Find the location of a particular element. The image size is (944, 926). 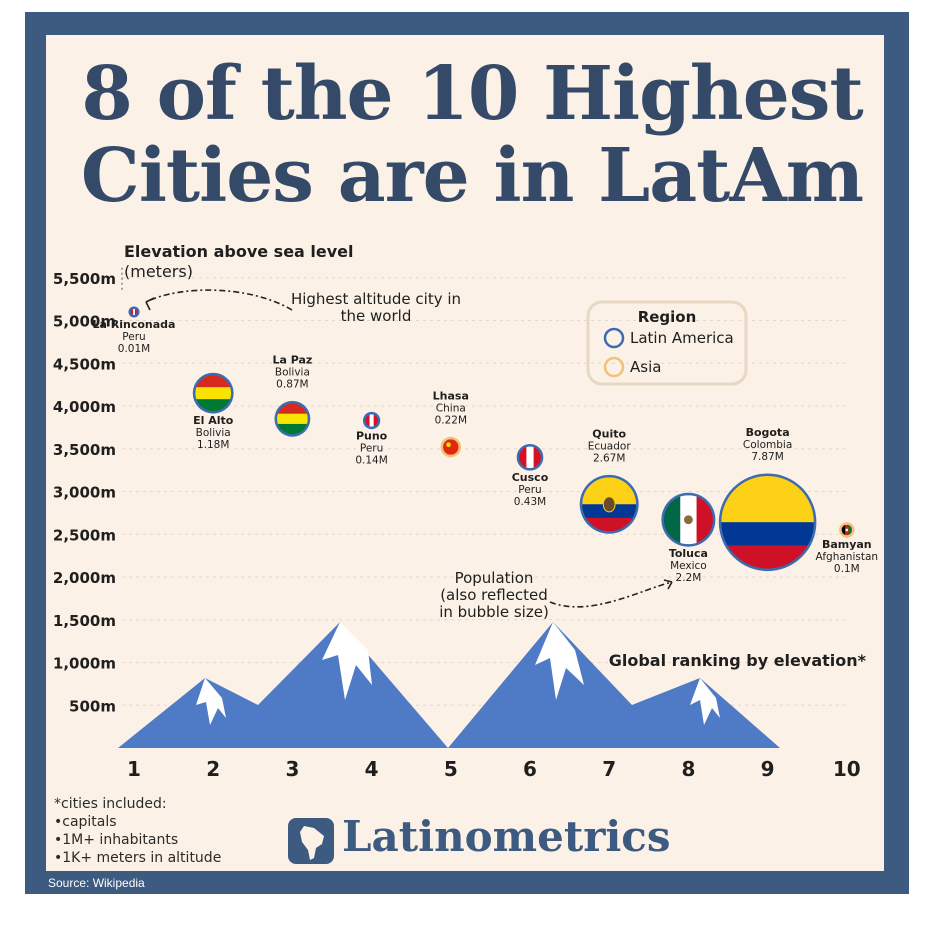

annotation-text: Population is located at coordinates (494, 578).